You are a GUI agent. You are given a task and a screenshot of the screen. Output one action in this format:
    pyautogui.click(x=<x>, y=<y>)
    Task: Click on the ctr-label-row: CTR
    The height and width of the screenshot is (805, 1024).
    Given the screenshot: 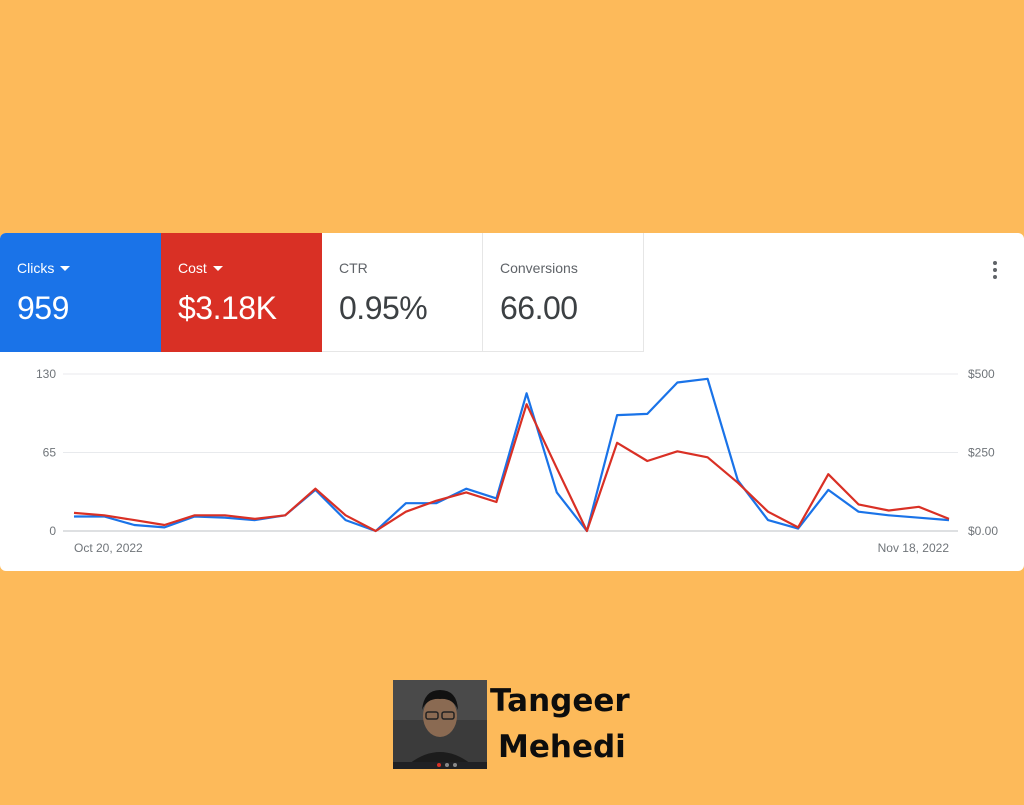 What is the action you would take?
    pyautogui.click(x=410, y=268)
    